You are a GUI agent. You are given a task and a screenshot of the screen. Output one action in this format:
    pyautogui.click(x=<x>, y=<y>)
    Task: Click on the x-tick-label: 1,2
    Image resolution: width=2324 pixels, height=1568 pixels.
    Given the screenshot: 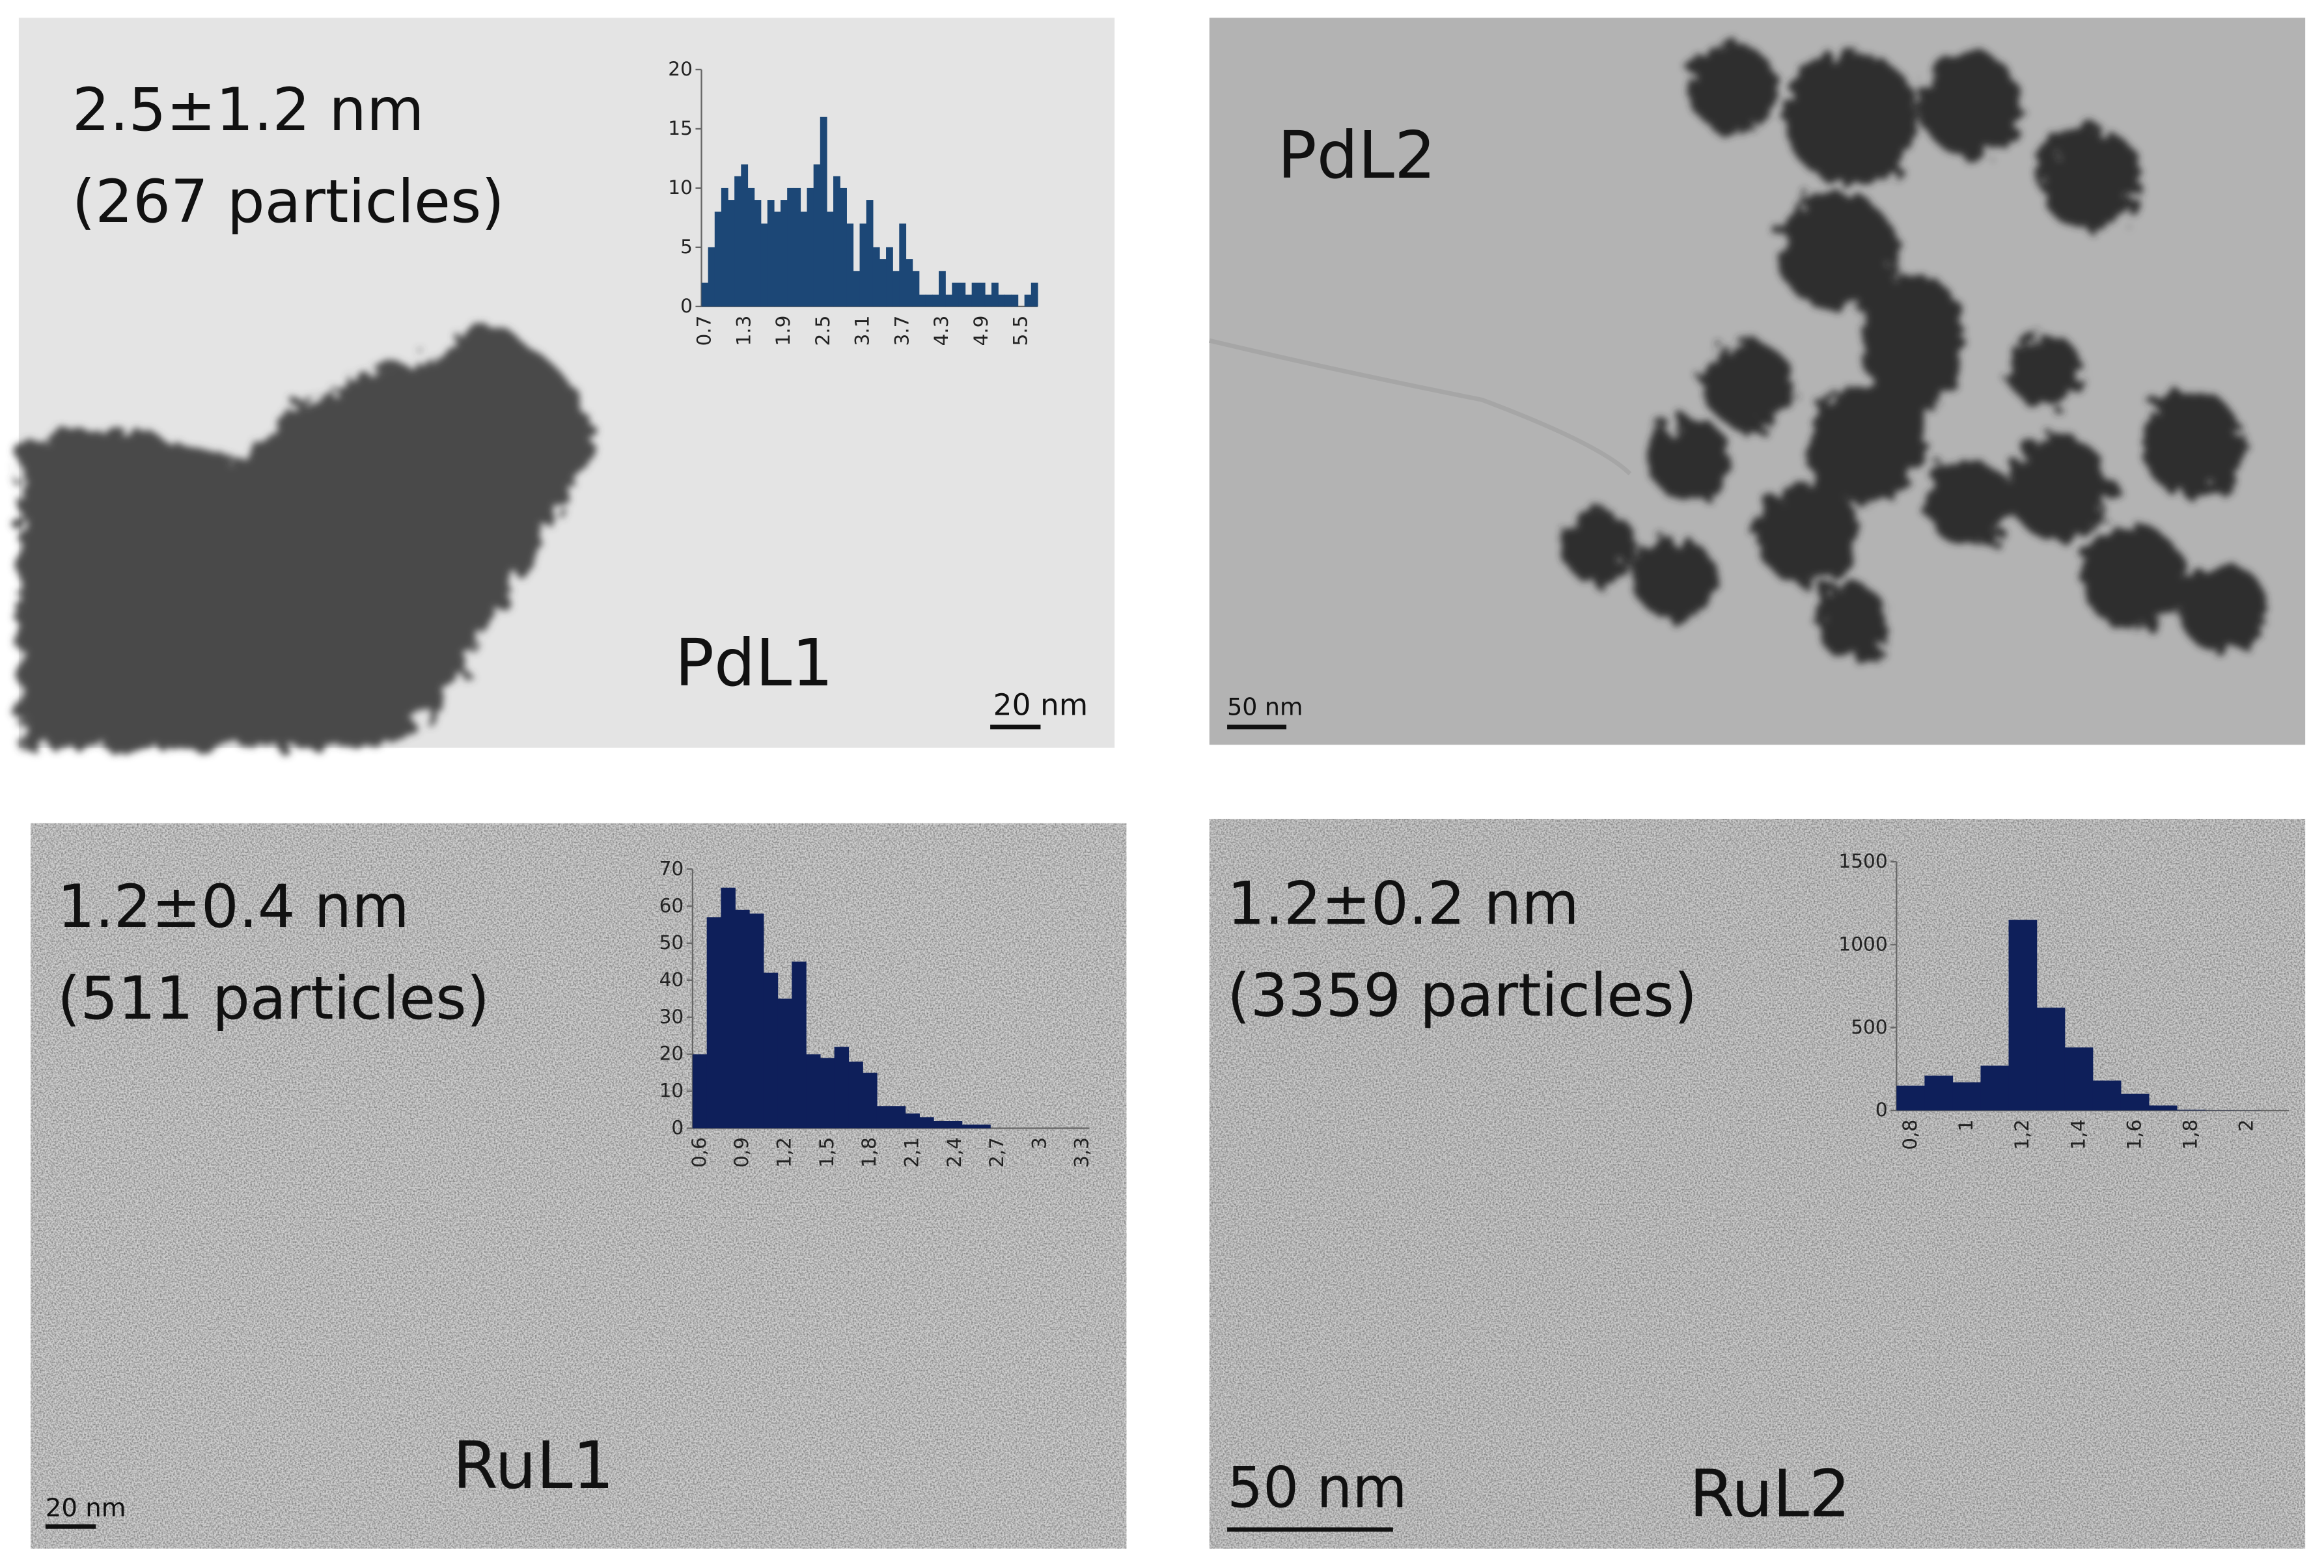 What is the action you would take?
    pyautogui.click(x=784, y=1152)
    